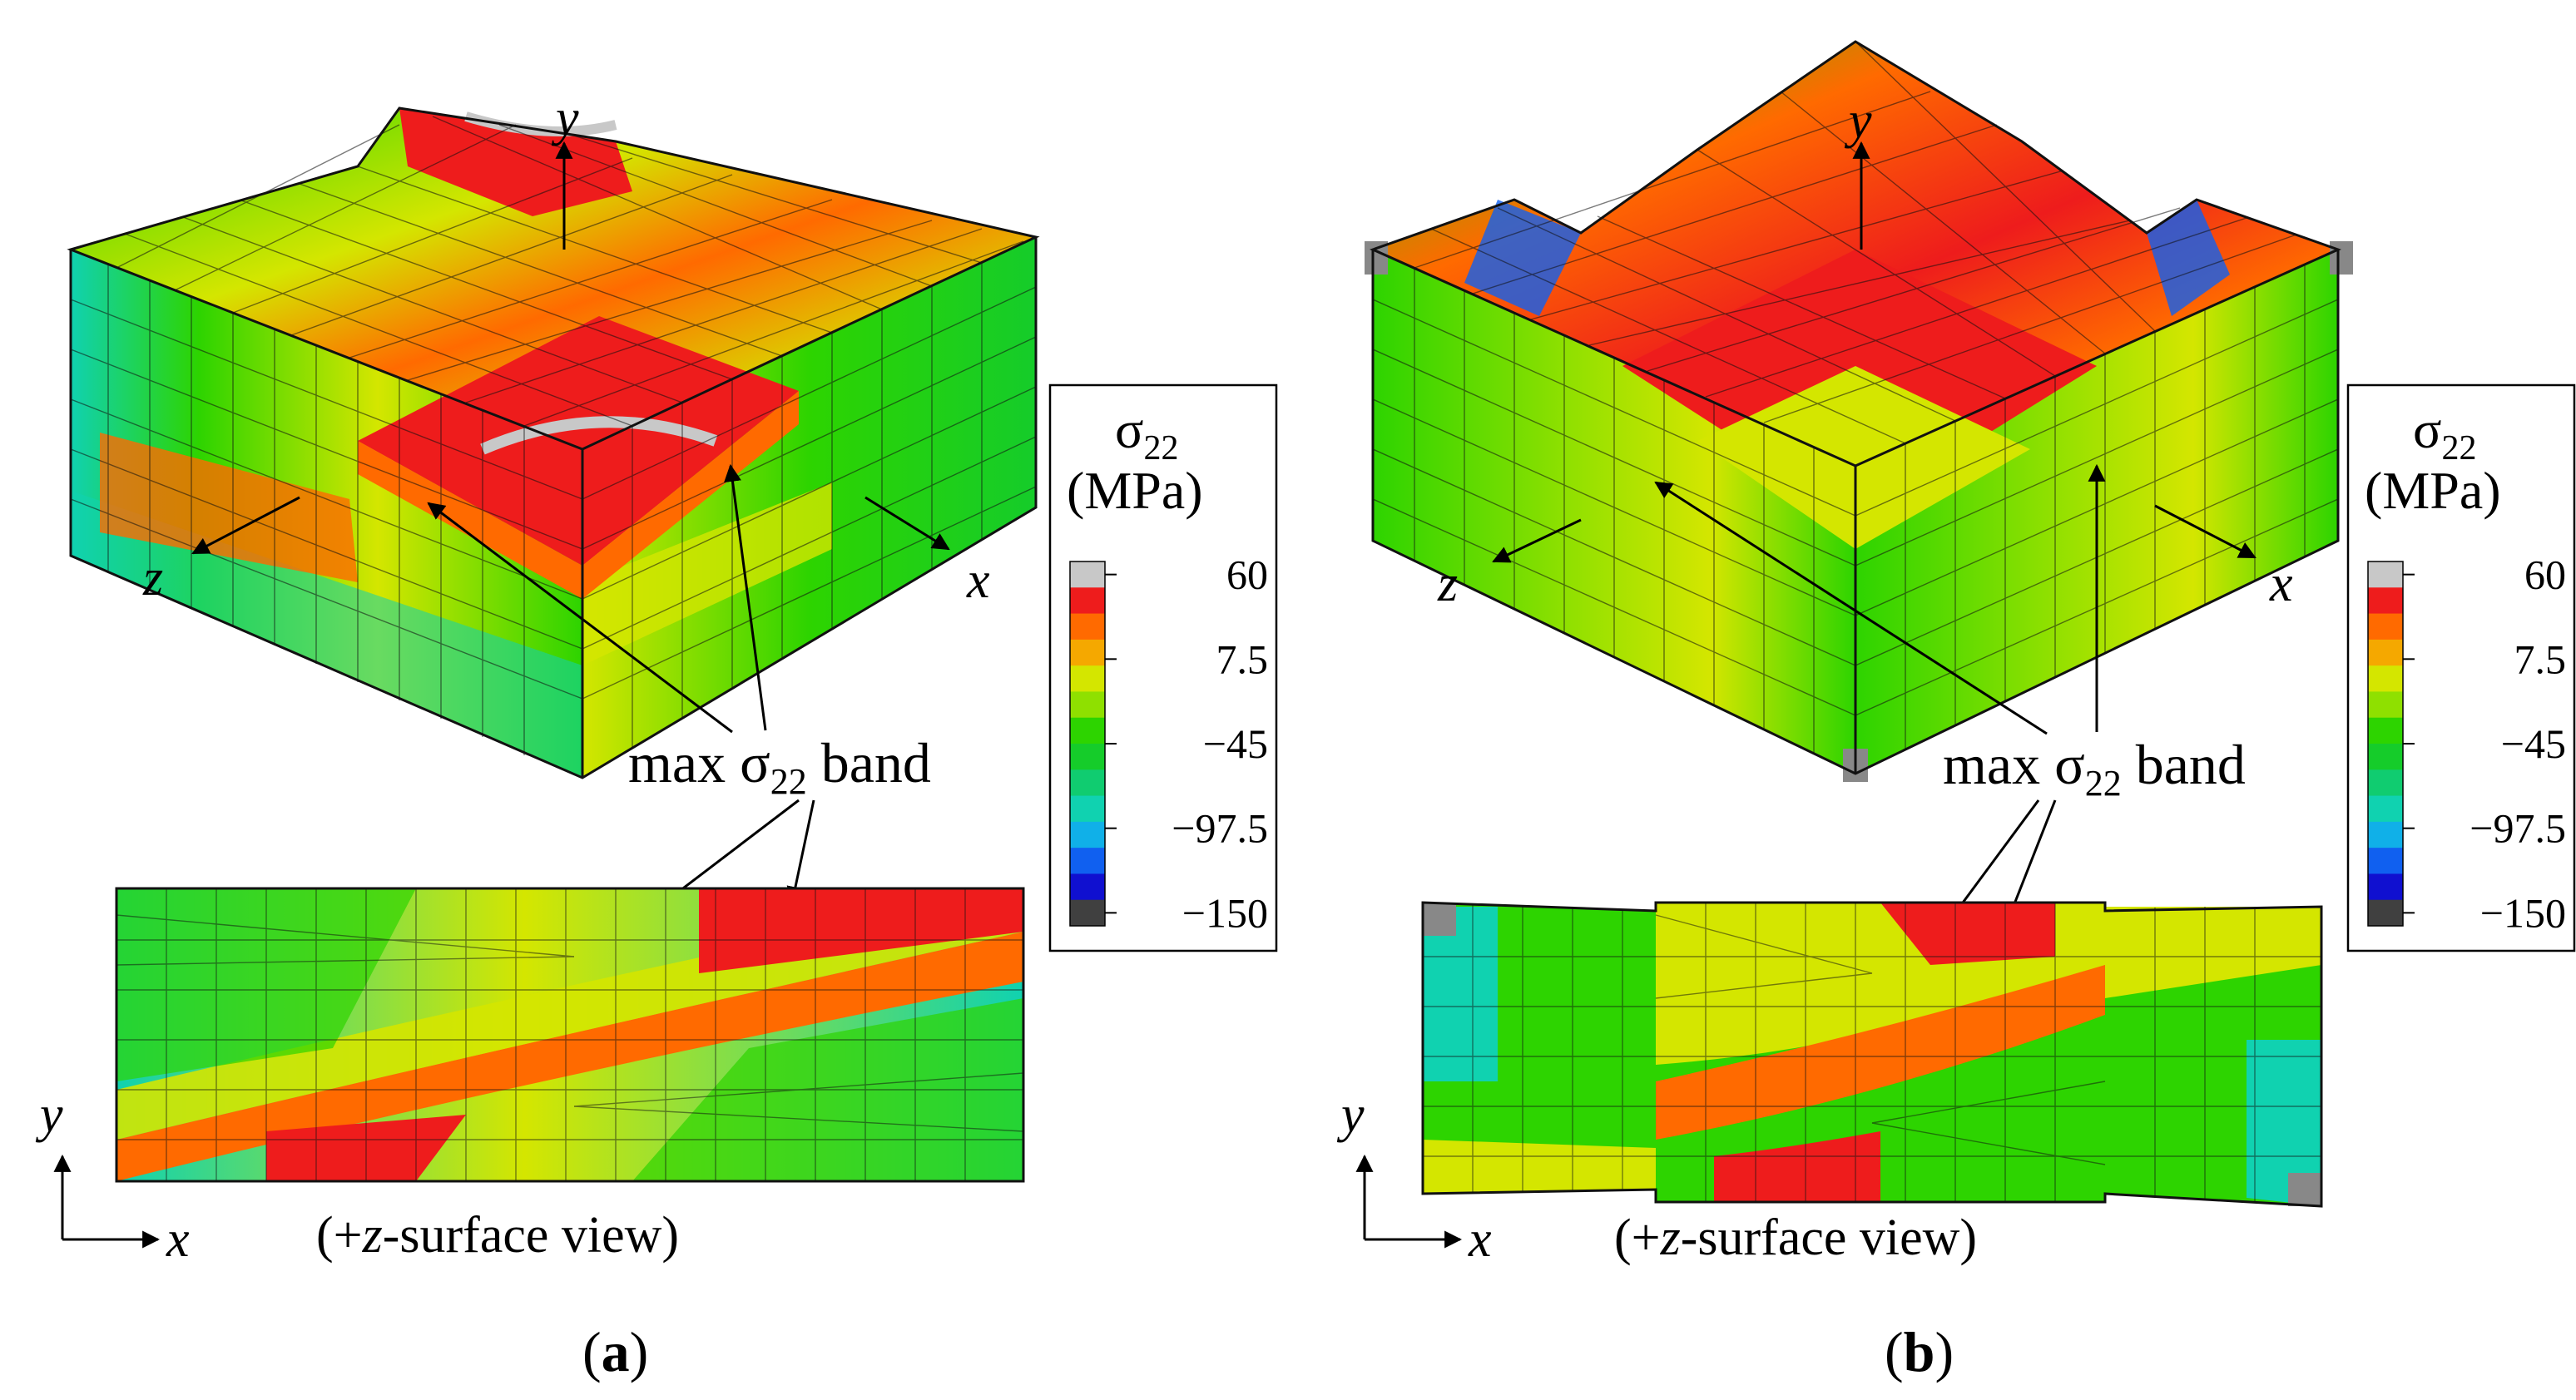 This screenshot has height=1400, width=2576. Describe the element at coordinates (113, 1177) in the screenshot. I see `panel-a-axes-2d: y x` at that location.